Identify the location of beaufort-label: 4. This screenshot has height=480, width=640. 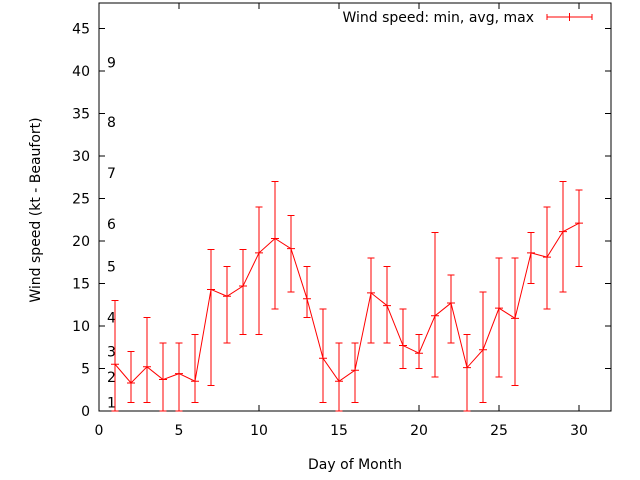
(111, 319).